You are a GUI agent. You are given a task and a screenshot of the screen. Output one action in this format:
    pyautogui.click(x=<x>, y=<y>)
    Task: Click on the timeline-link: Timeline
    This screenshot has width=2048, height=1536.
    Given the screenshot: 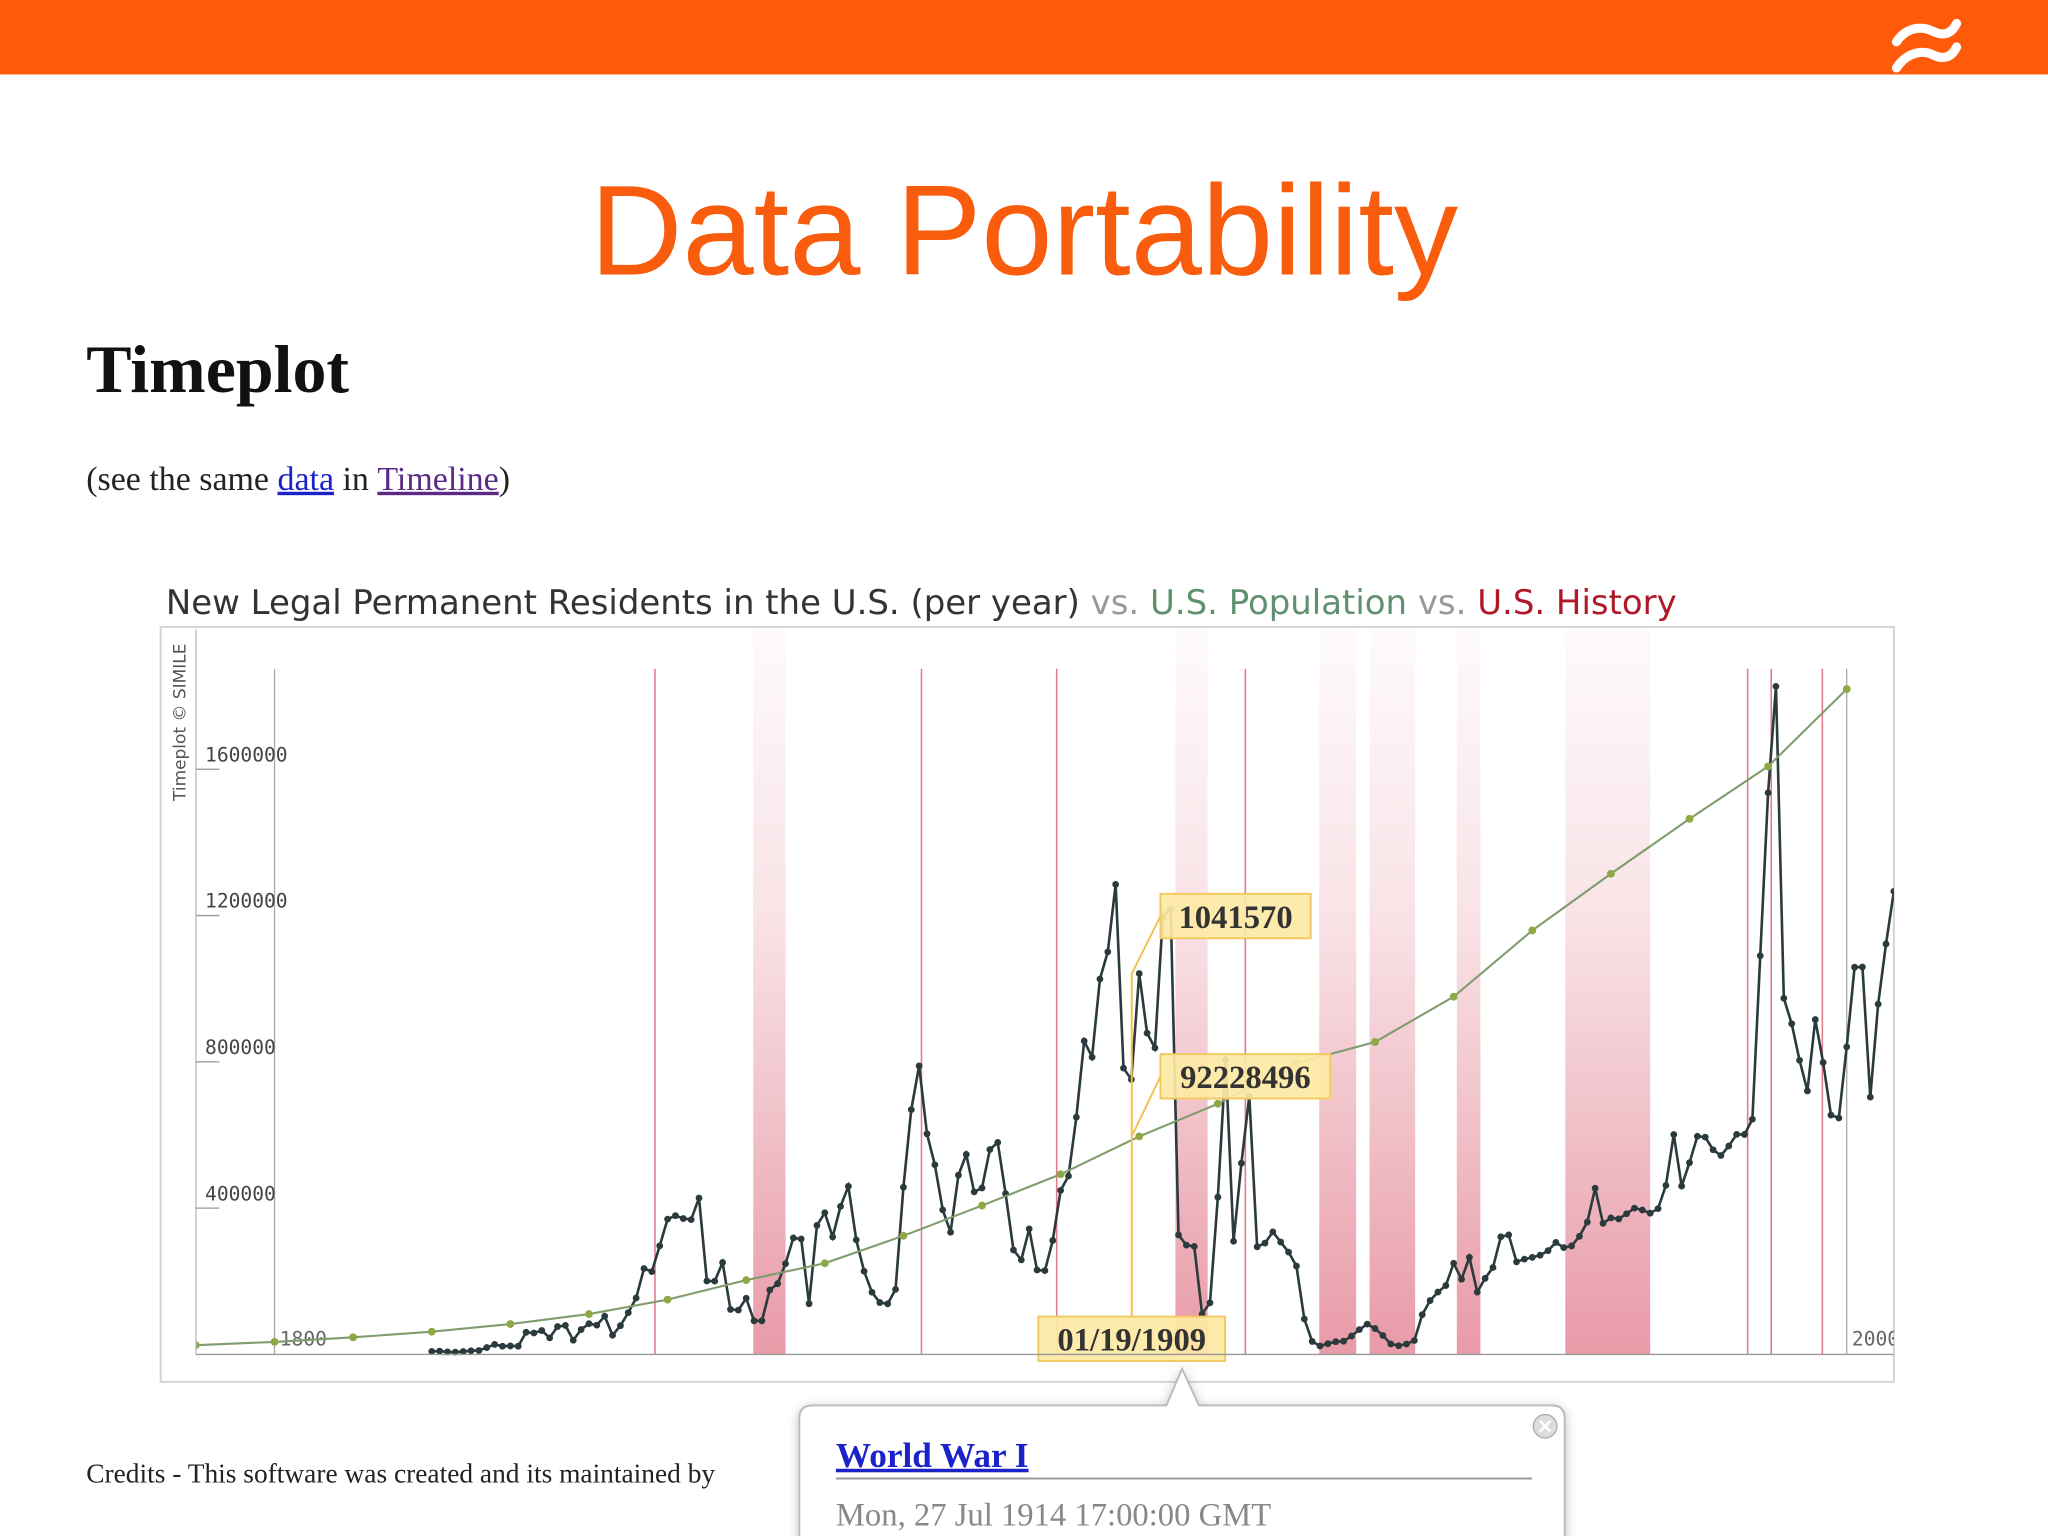 What is the action you would take?
    pyautogui.click(x=437, y=479)
    